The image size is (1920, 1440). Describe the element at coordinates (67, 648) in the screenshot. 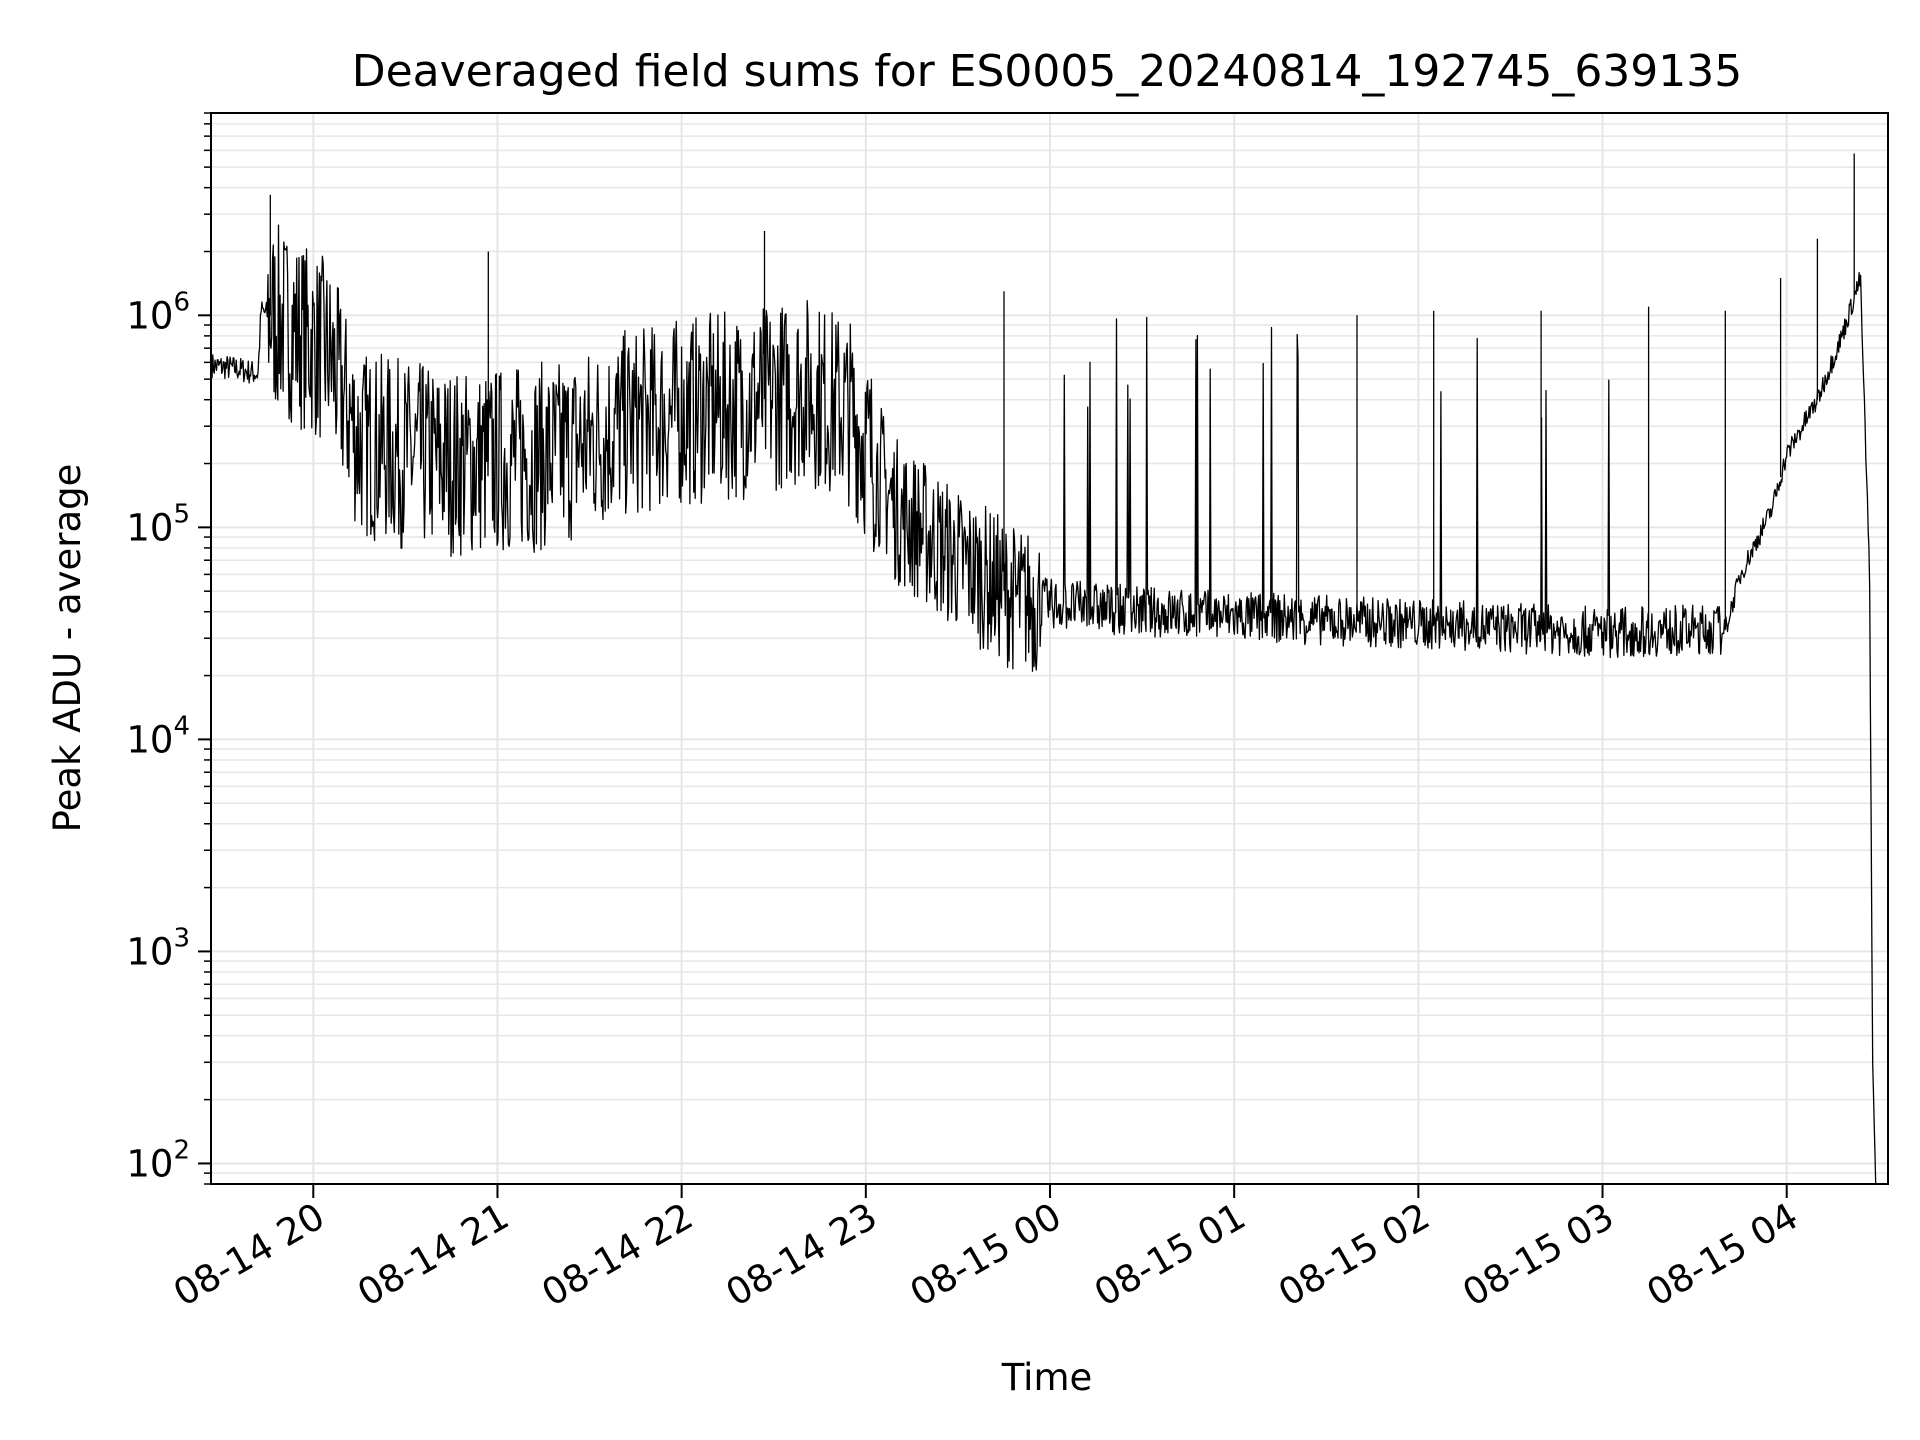

I see `y-axis-label: Peak ADU - average` at that location.